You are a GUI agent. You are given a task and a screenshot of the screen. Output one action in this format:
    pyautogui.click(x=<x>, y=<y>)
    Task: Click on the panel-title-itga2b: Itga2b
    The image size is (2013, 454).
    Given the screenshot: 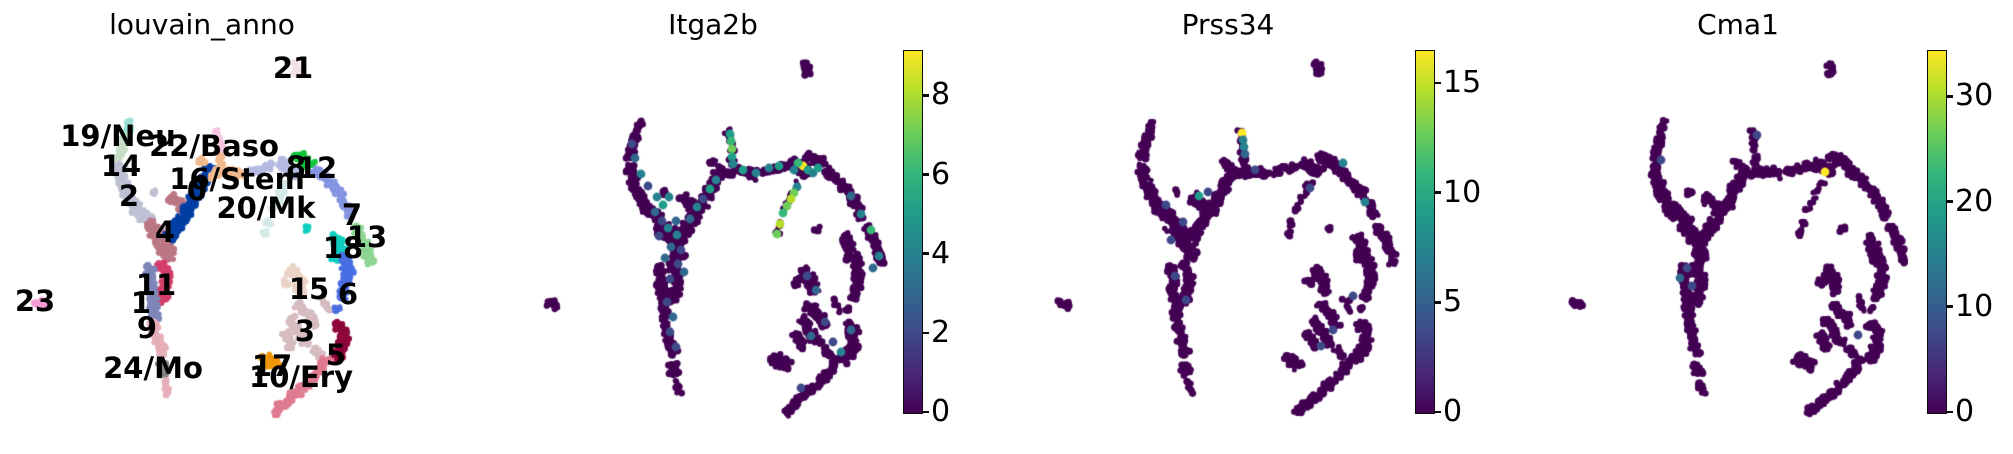 What is the action you would take?
    pyautogui.click(x=713, y=24)
    